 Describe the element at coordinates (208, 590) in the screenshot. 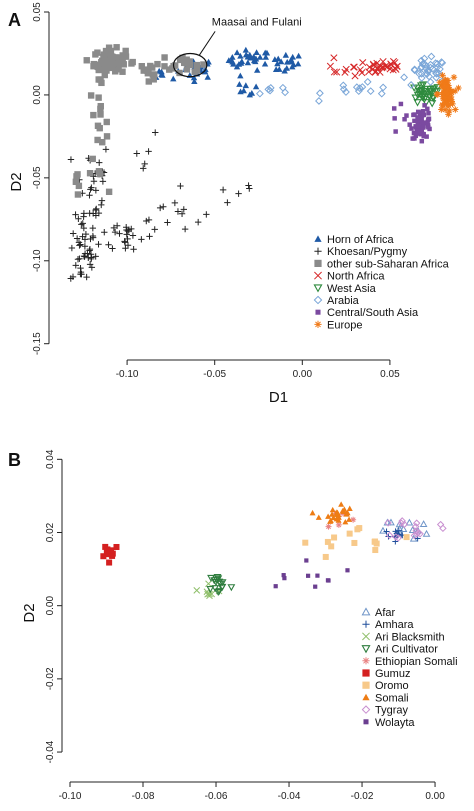

I see `series-ari-blacksmith` at that location.